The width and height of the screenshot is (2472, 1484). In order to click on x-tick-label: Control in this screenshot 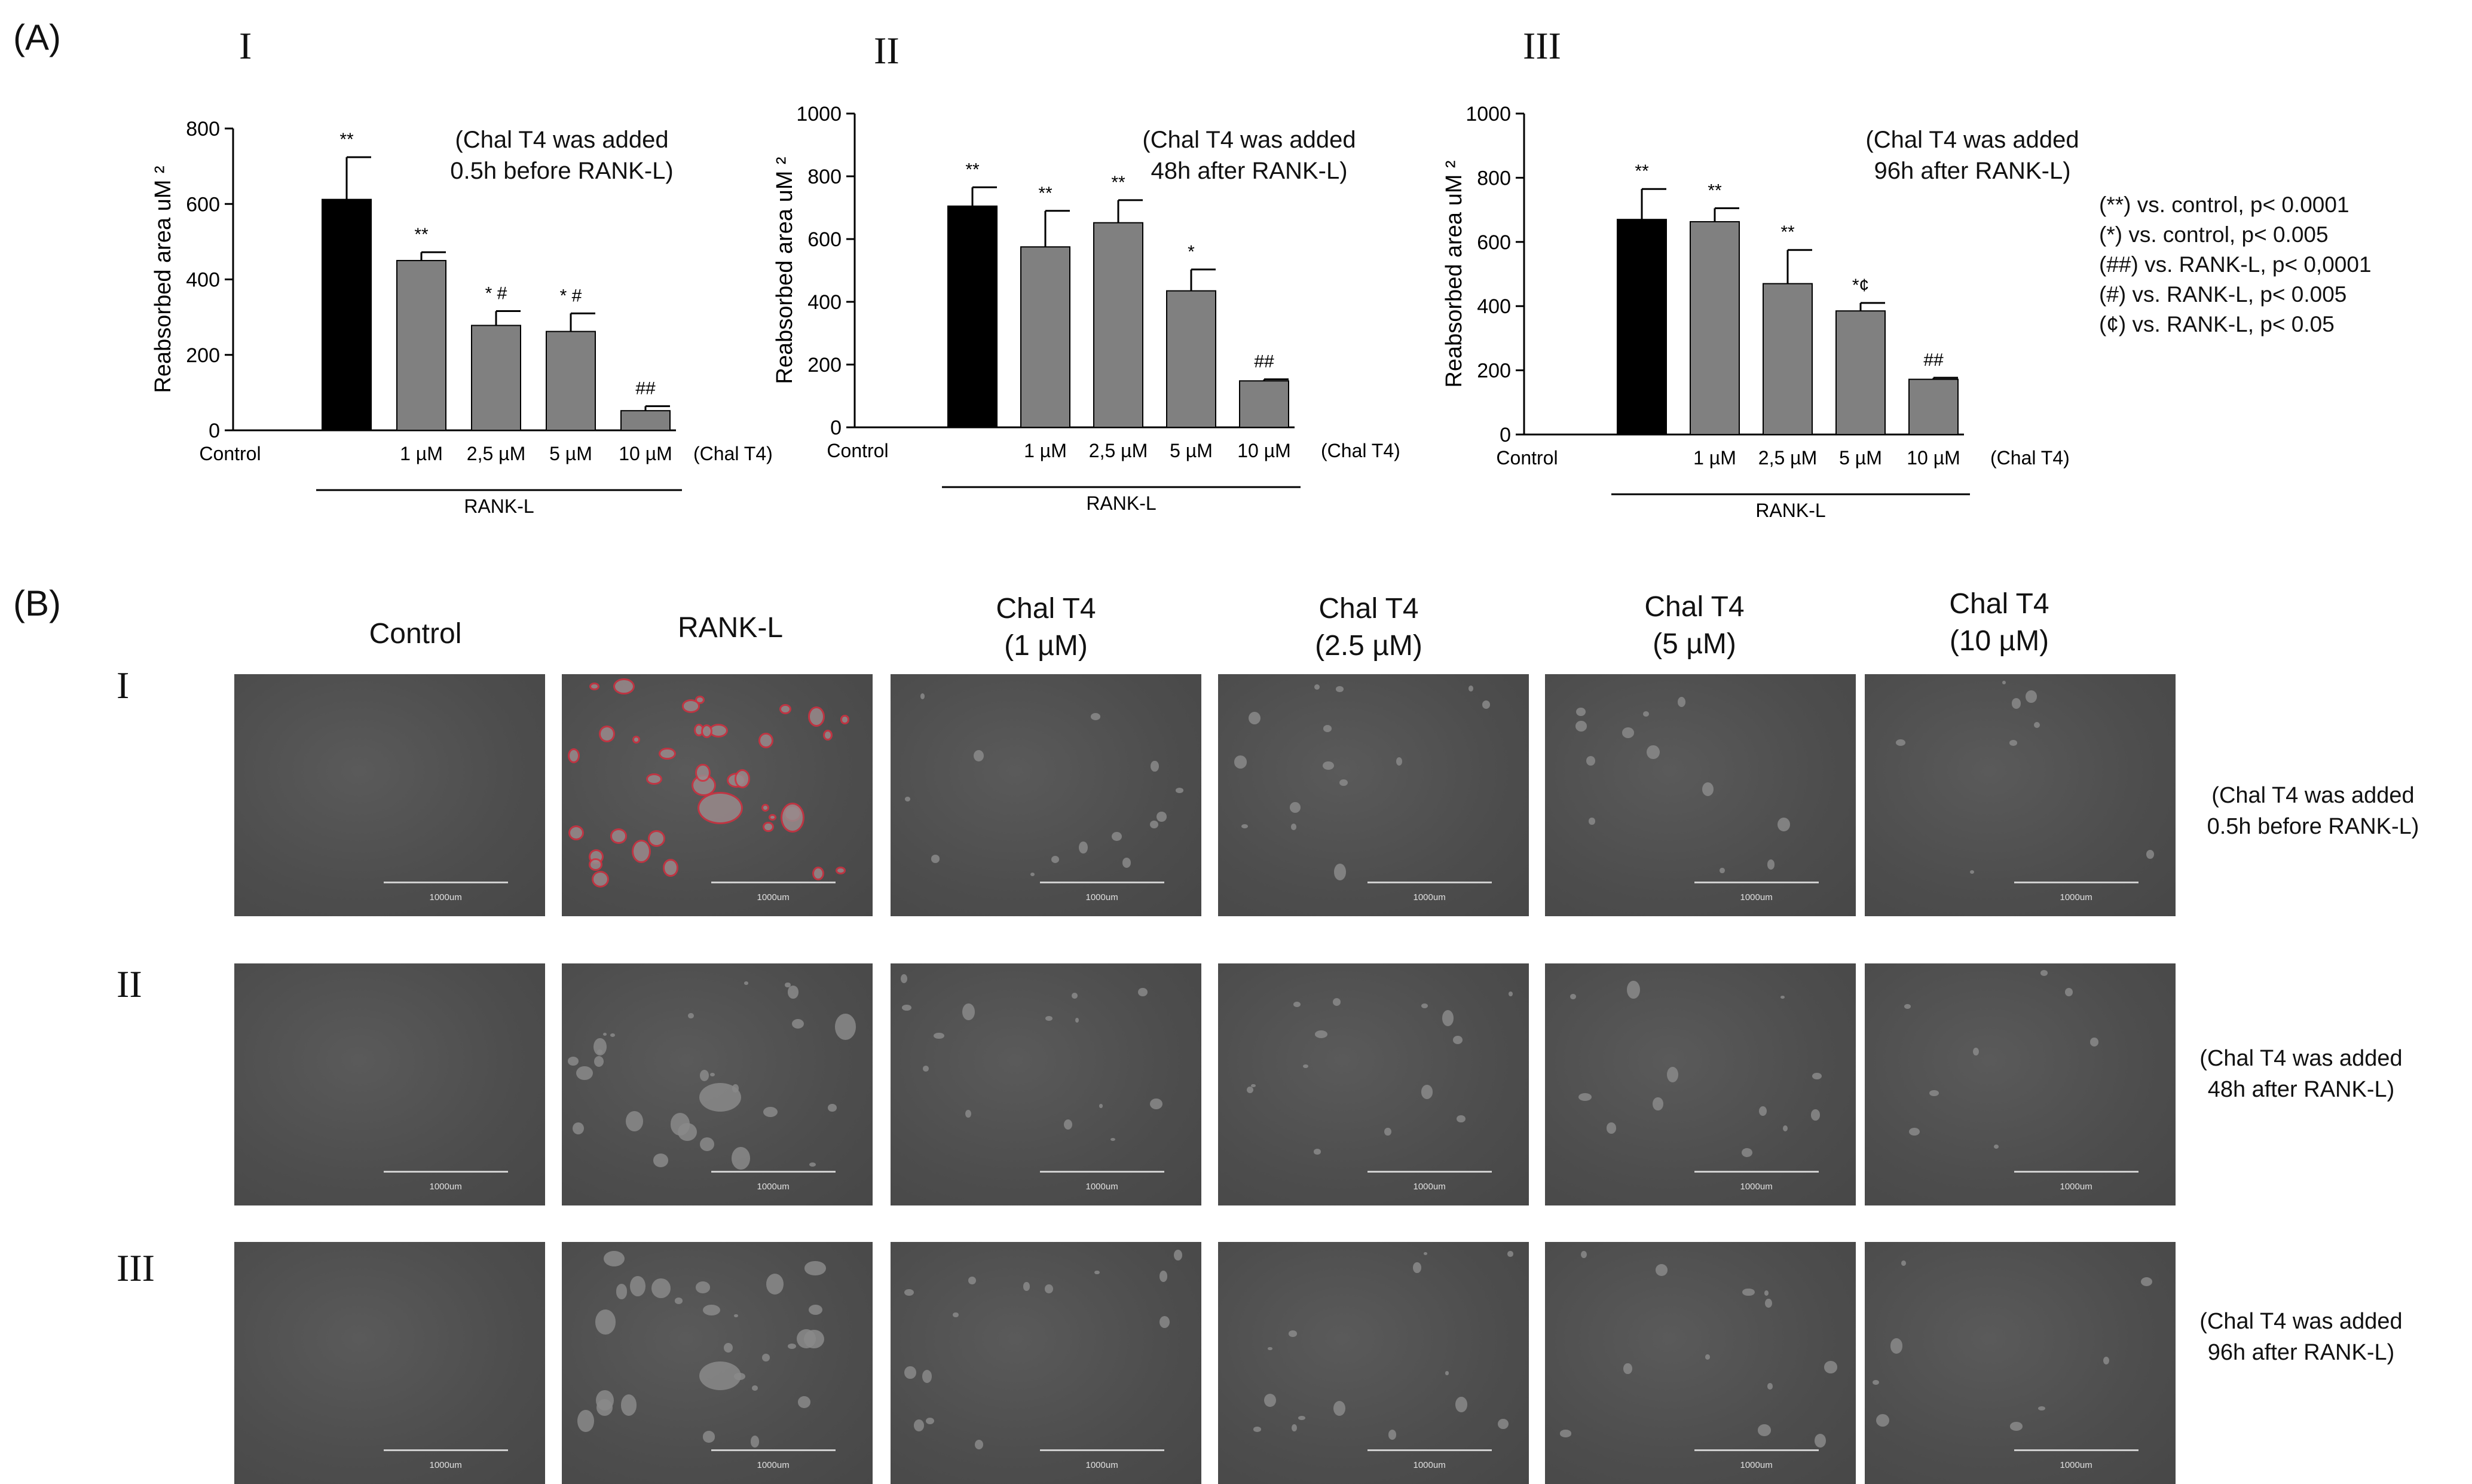, I will do `click(230, 453)`.